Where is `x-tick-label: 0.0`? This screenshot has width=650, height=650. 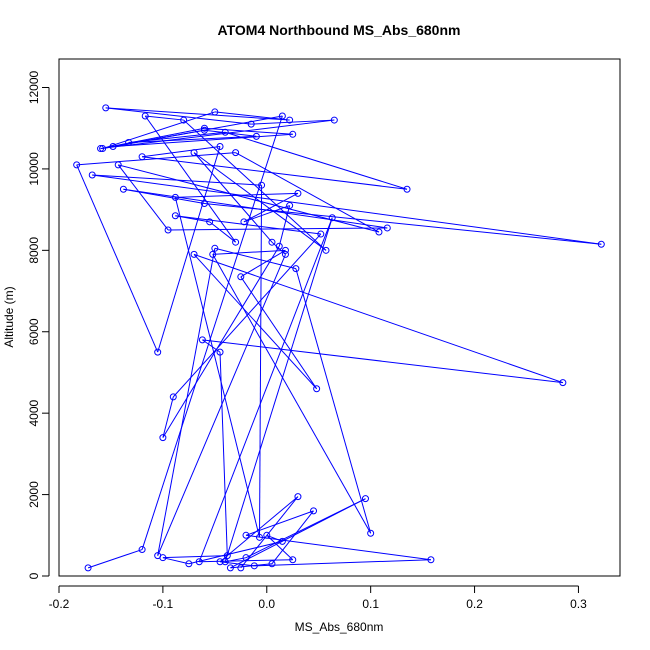
x-tick-label: 0.0 is located at coordinates (266, 604).